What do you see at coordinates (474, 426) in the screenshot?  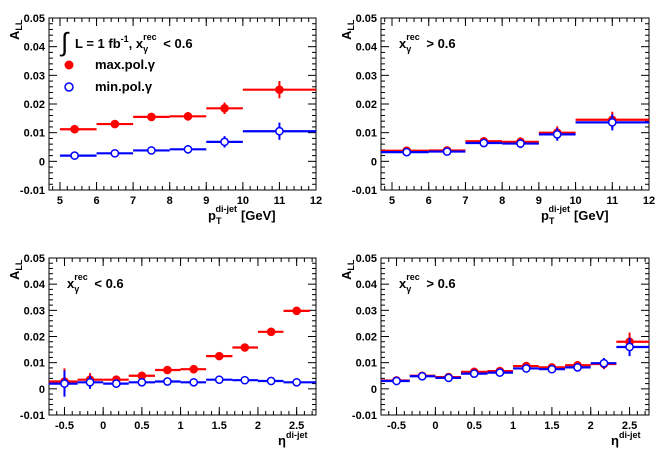 I see `x-tick-label: 0.5` at bounding box center [474, 426].